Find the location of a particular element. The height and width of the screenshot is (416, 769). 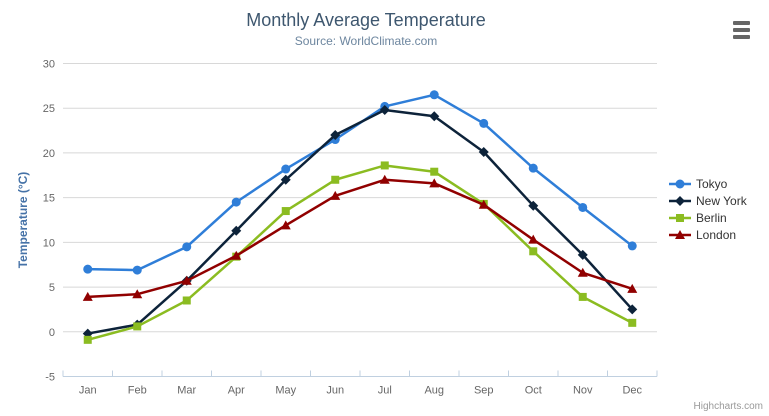

yaxis-label: 5 is located at coordinates (52, 288).